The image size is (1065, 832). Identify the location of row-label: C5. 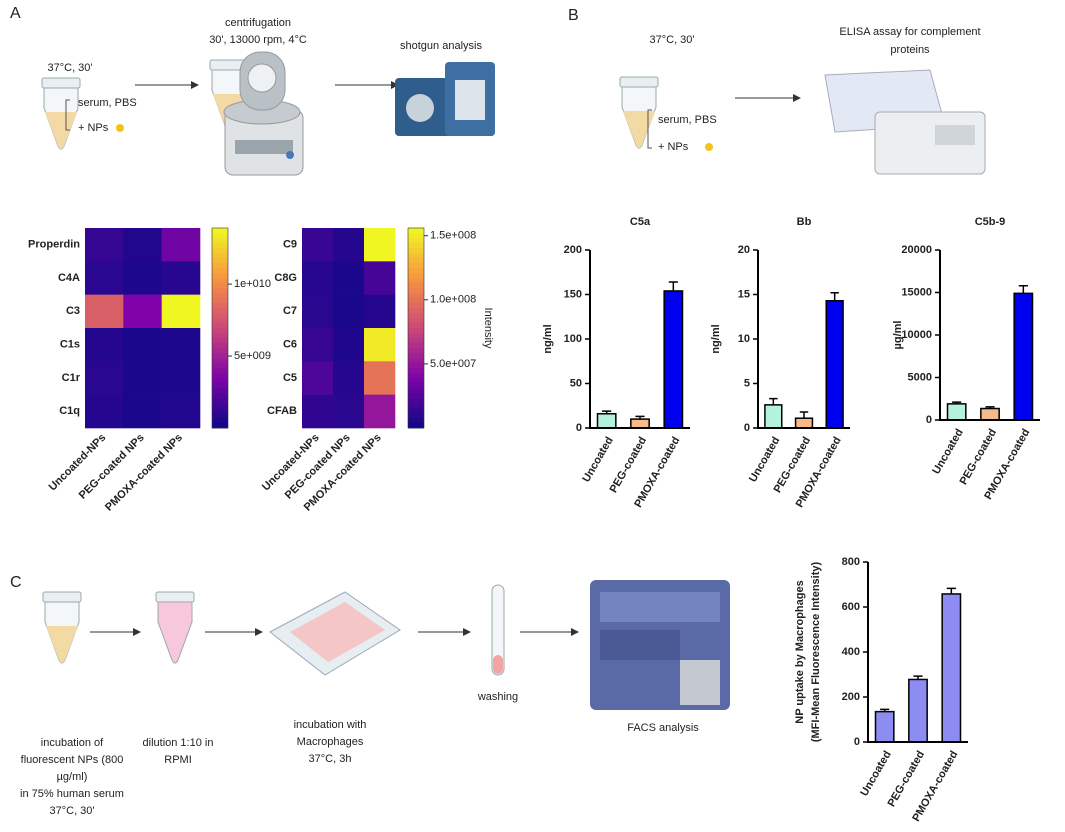
(290, 378).